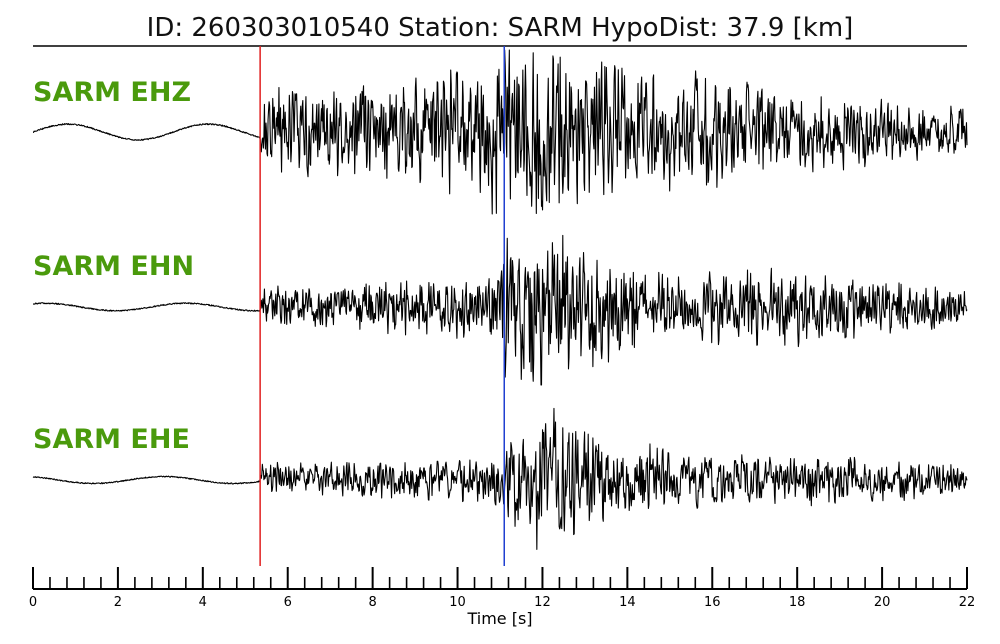  What do you see at coordinates (627, 602) in the screenshot?
I see `x-tick-label: 14` at bounding box center [627, 602].